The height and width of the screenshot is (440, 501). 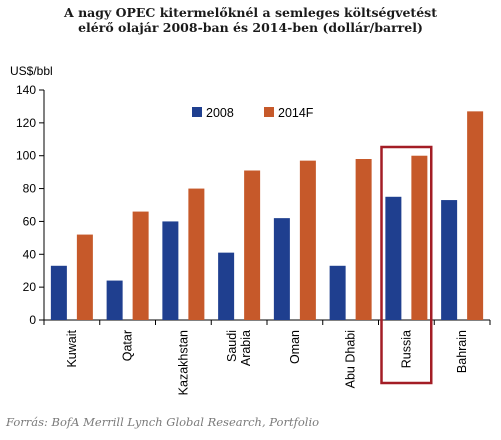 I want to click on bar-2008-oman, so click(x=281, y=269).